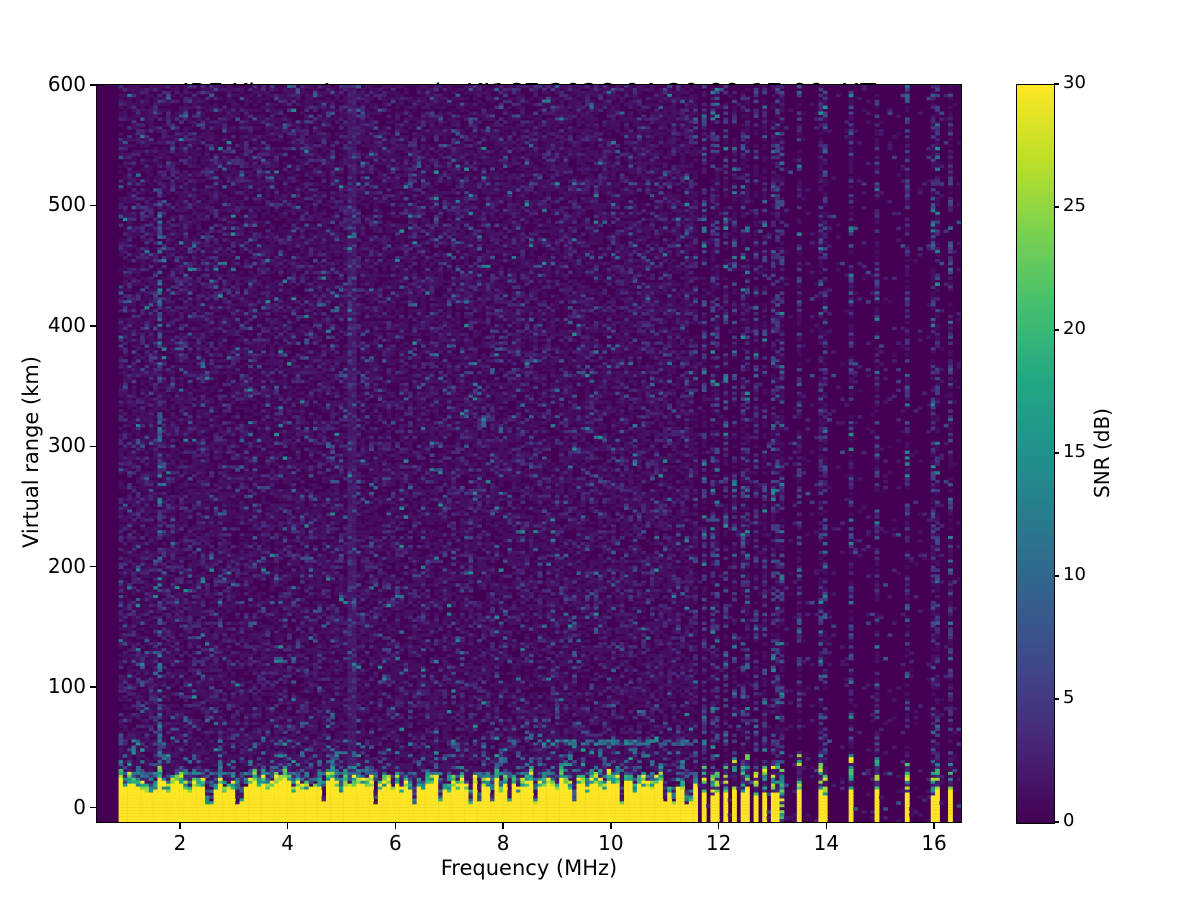 The width and height of the screenshot is (1200, 900). What do you see at coordinates (1069, 697) in the screenshot?
I see `colorbar-tick-label: 5` at bounding box center [1069, 697].